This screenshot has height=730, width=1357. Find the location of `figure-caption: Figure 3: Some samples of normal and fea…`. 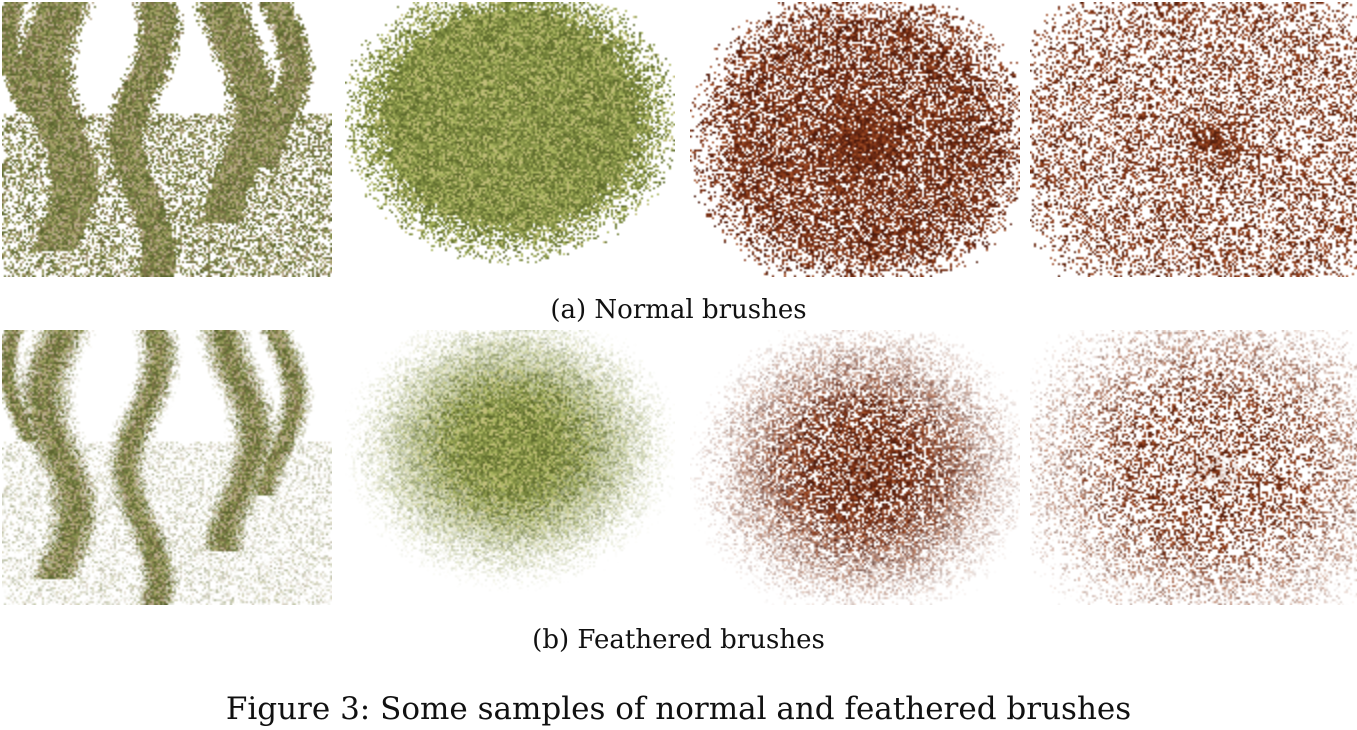

figure-caption: Figure 3: Some samples of normal and fea… is located at coordinates (678, 709).